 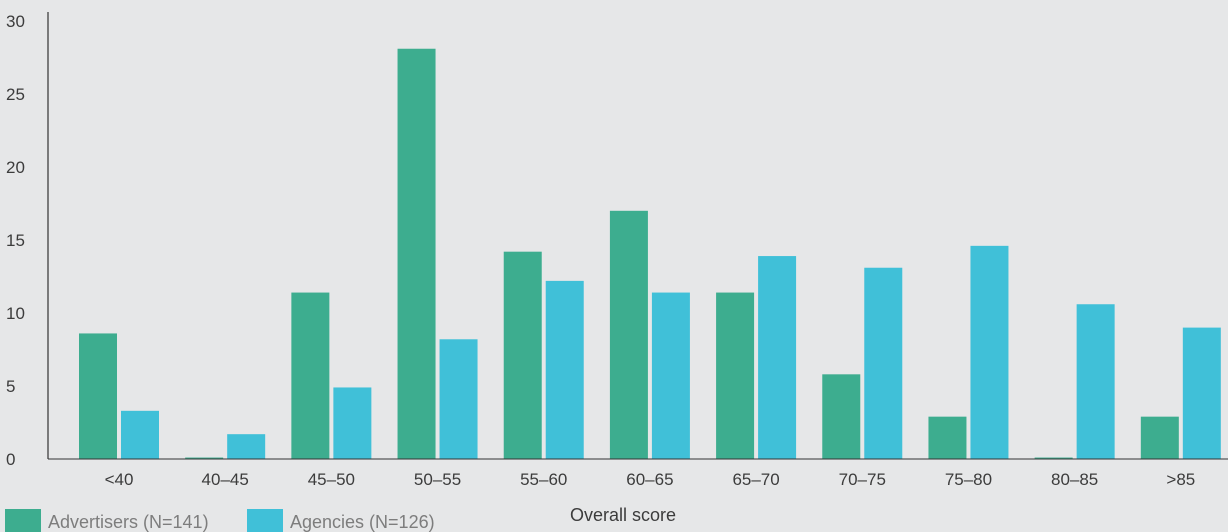 I want to click on x-tick-label: 55–60, so click(x=543, y=479).